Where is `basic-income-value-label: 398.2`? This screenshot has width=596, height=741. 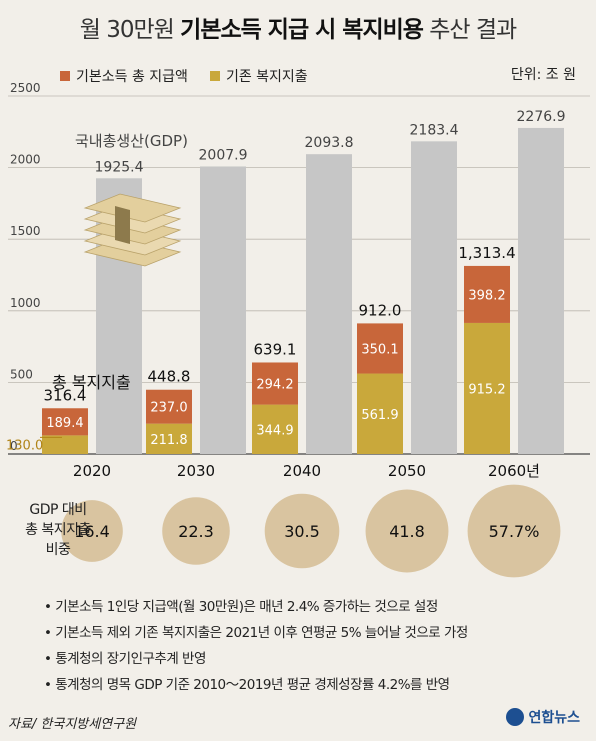 basic-income-value-label: 398.2 is located at coordinates (486, 295).